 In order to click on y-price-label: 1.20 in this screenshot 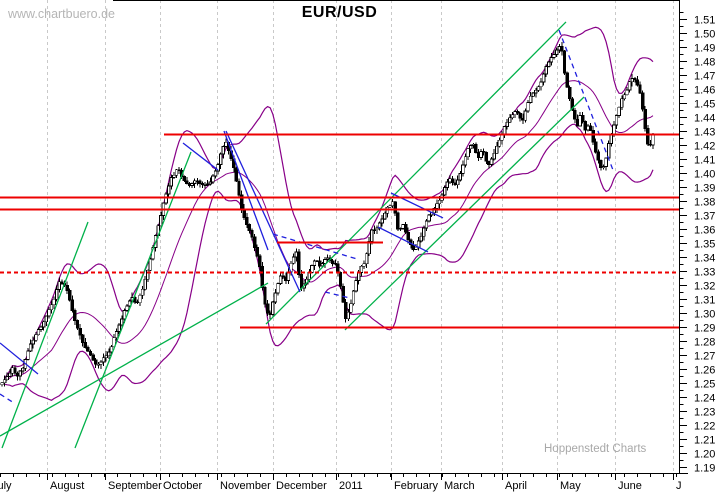, I will do `click(704, 455)`.